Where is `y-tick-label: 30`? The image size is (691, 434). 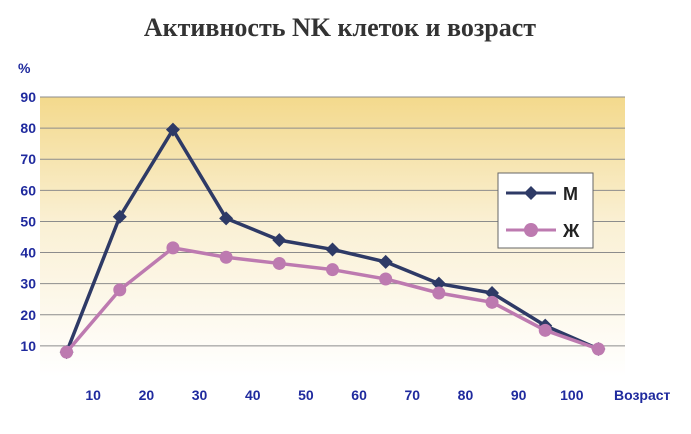
y-tick-label: 30 is located at coordinates (28, 284).